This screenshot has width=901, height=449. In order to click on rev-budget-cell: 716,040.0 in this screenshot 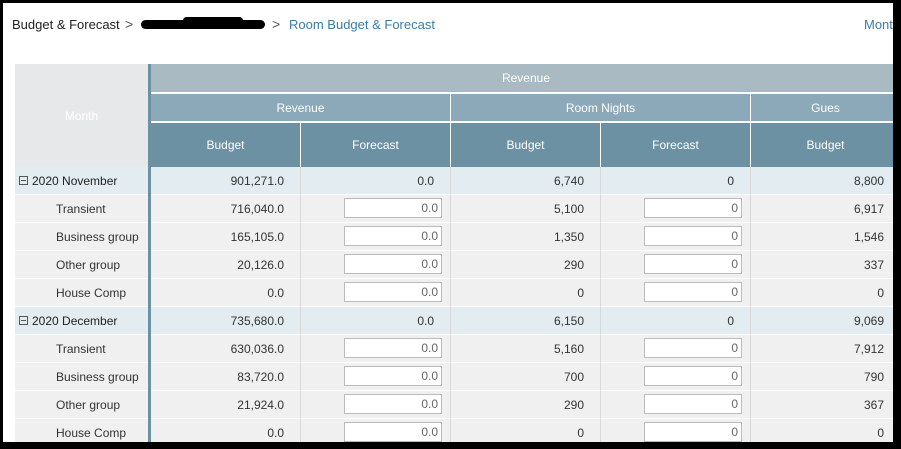, I will do `click(226, 209)`.